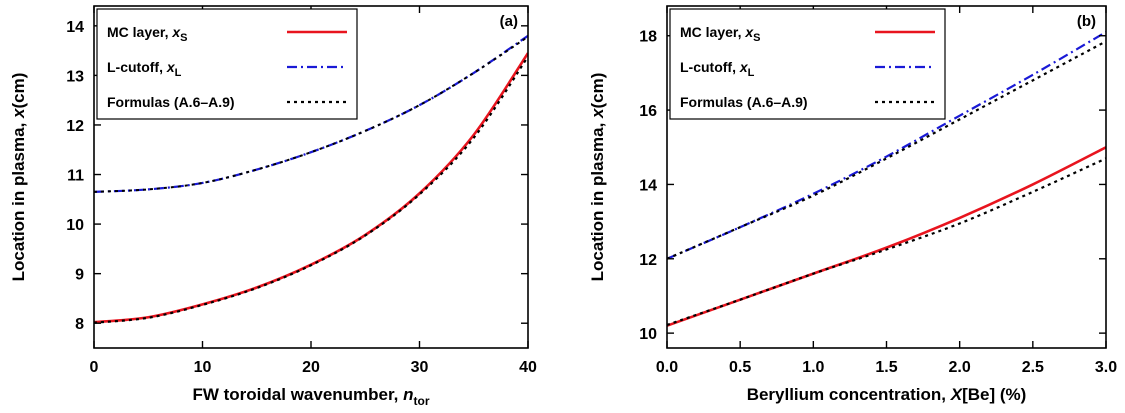 The image size is (1125, 413). What do you see at coordinates (887, 394) in the screenshot?
I see `x-axis-label: Beryllium concentration, X[Be] (%)` at bounding box center [887, 394].